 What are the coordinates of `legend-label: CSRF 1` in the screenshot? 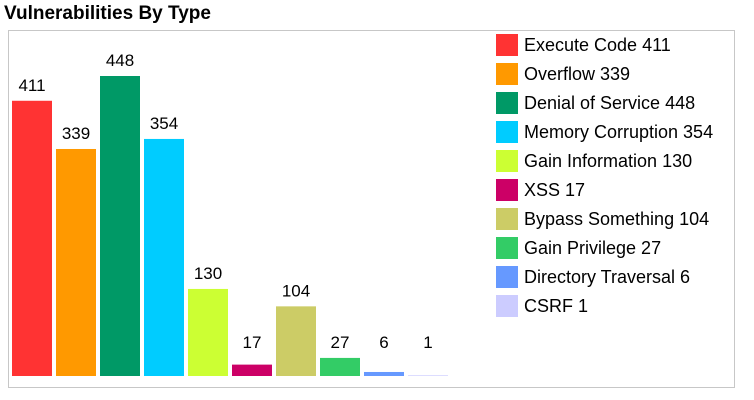 It's located at (556, 306).